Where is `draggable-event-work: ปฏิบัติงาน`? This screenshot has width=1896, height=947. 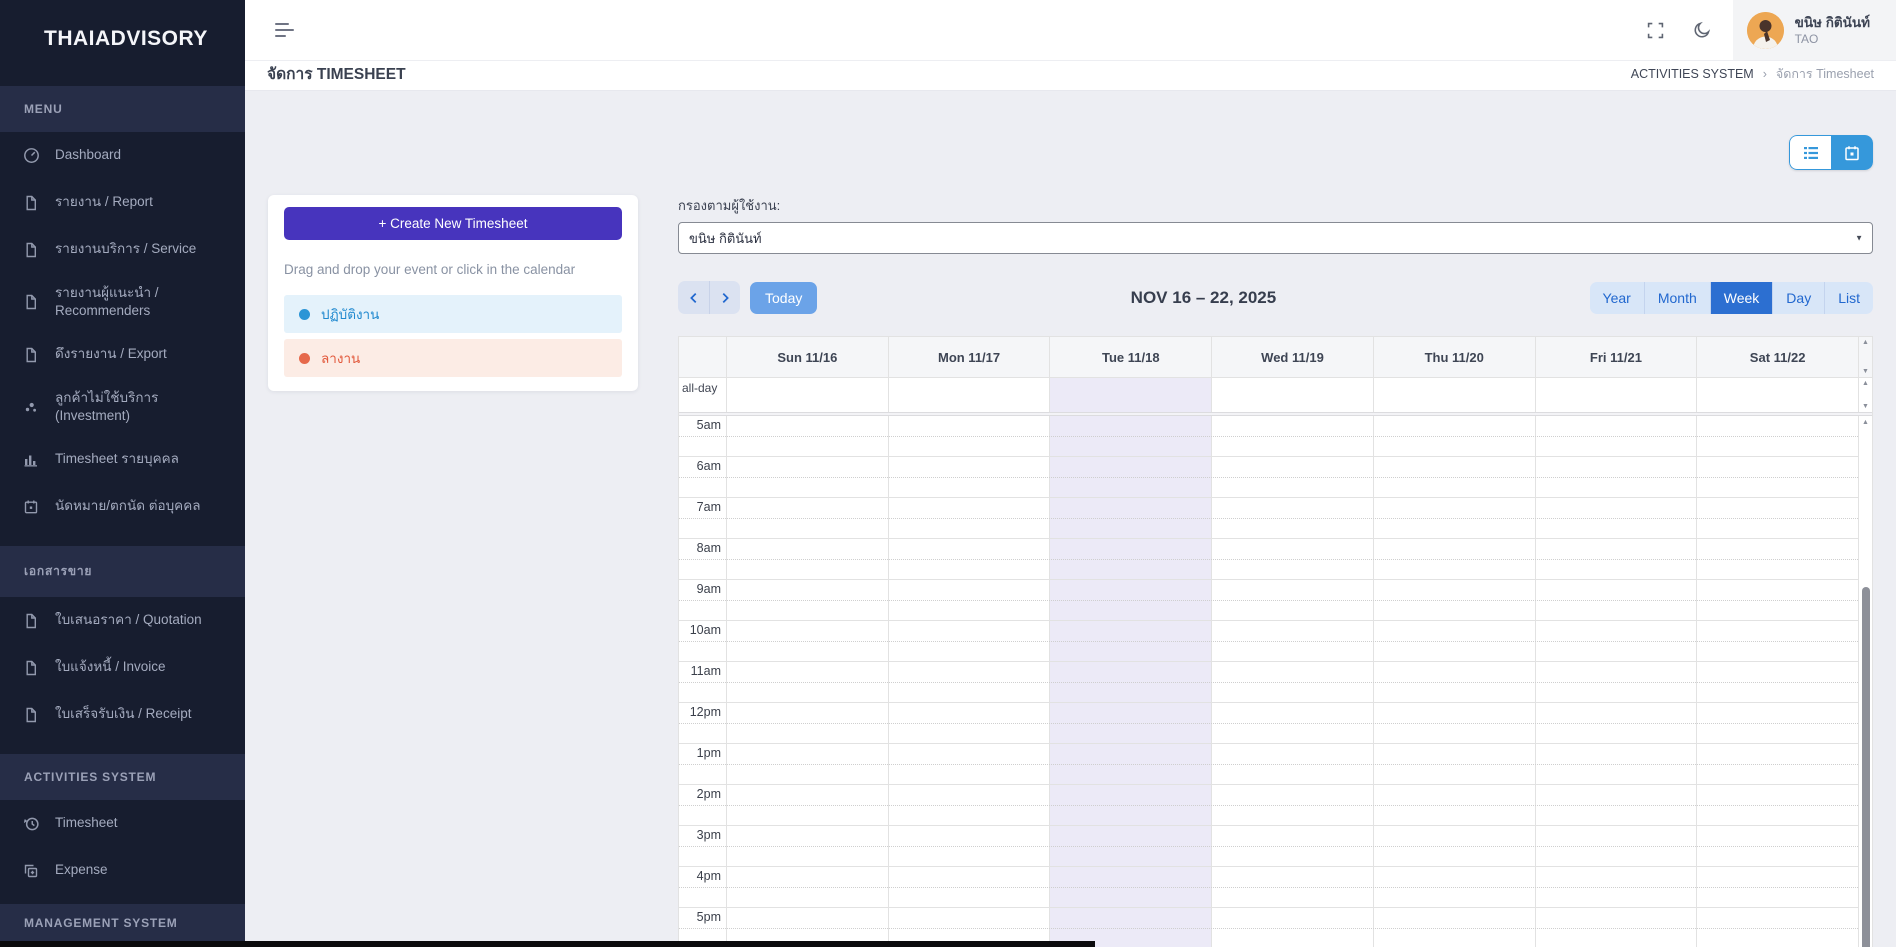
draggable-event-work: ปฏิบัติงาน is located at coordinates (453, 314).